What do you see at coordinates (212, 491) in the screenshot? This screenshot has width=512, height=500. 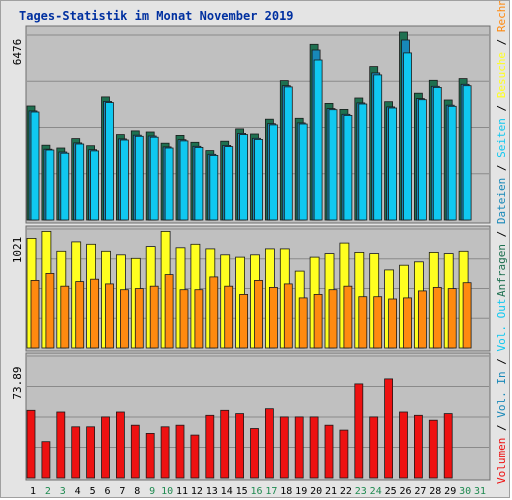 I see `x-tick-label: 13` at bounding box center [212, 491].